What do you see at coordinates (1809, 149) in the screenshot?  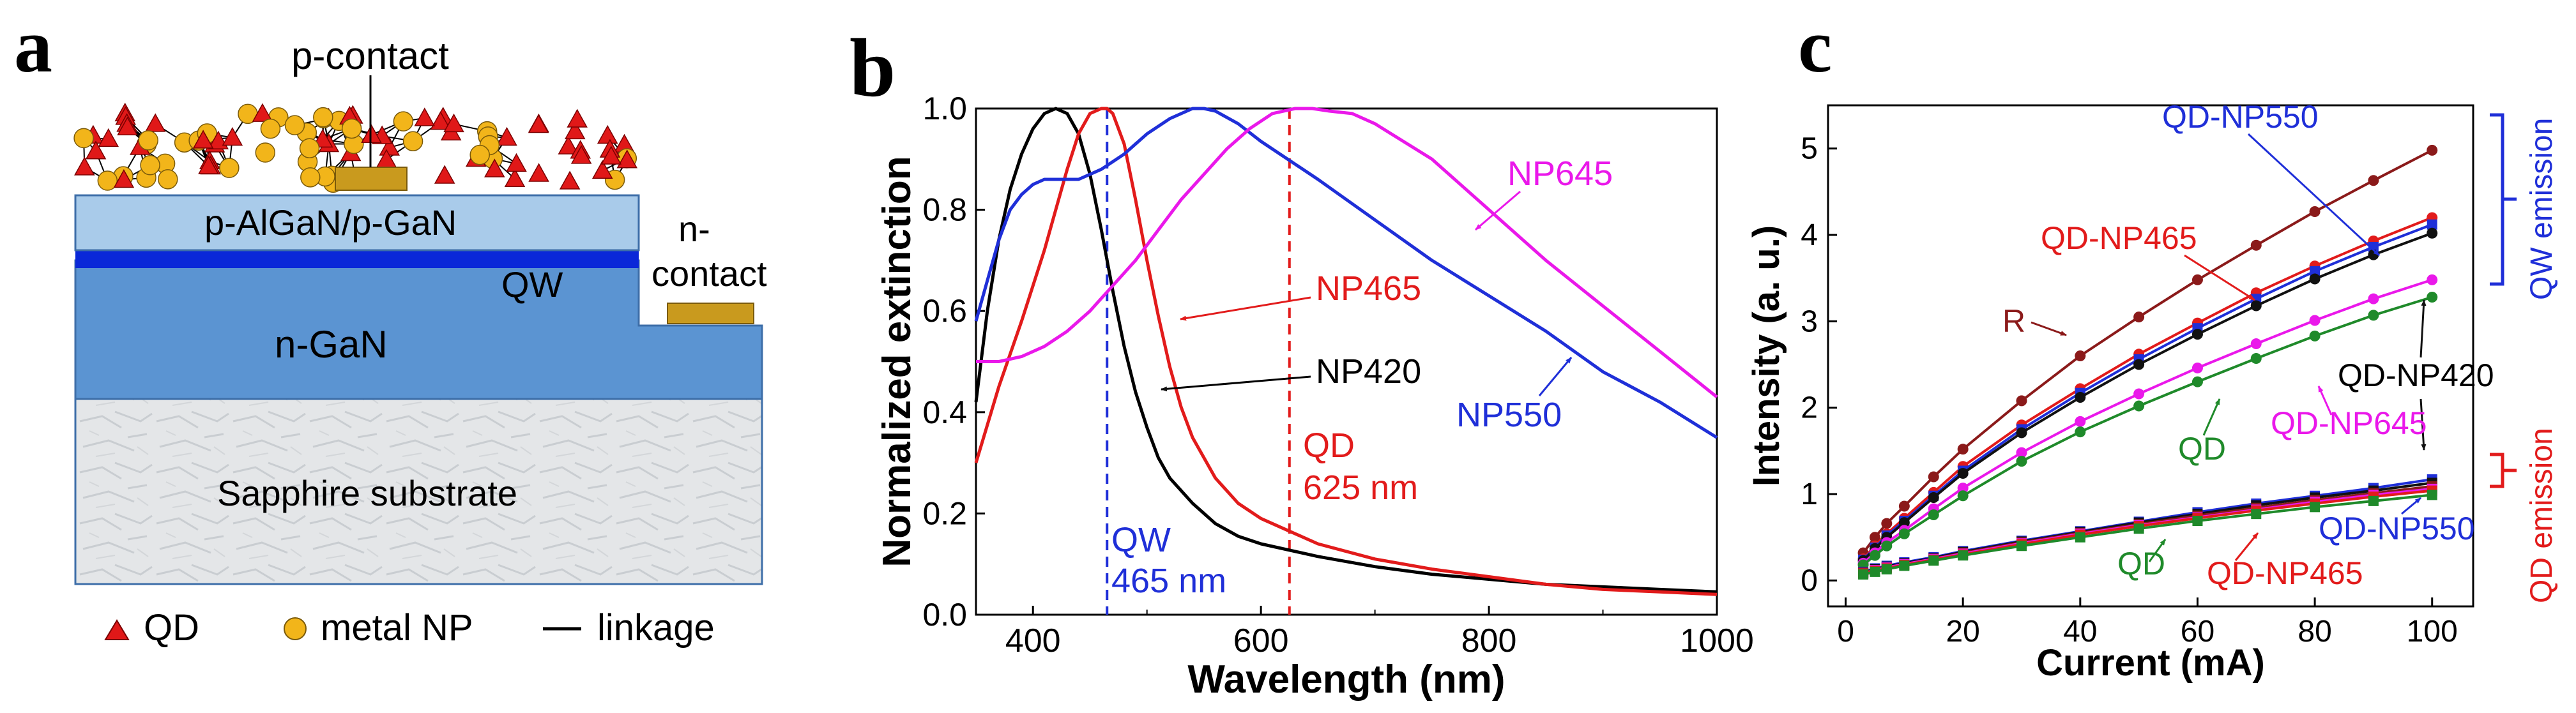 I see `c-y-tick-label: 5` at bounding box center [1809, 149].